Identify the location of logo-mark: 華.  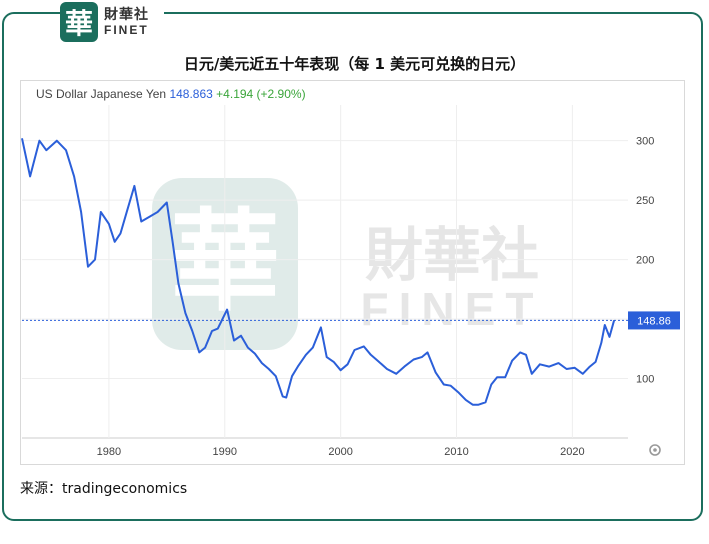
(79, 22).